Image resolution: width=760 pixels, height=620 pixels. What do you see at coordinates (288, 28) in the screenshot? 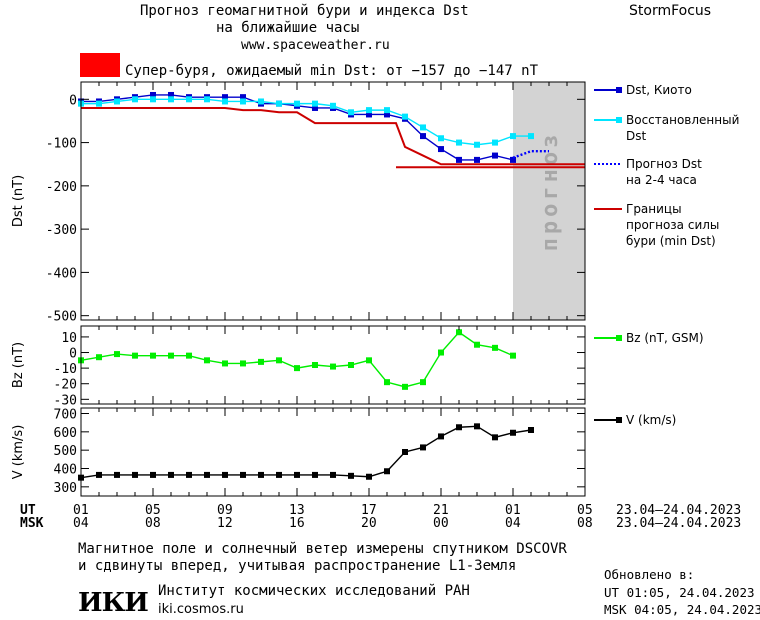
I see `chart-title-line2: на ближайшие часы` at bounding box center [288, 28].